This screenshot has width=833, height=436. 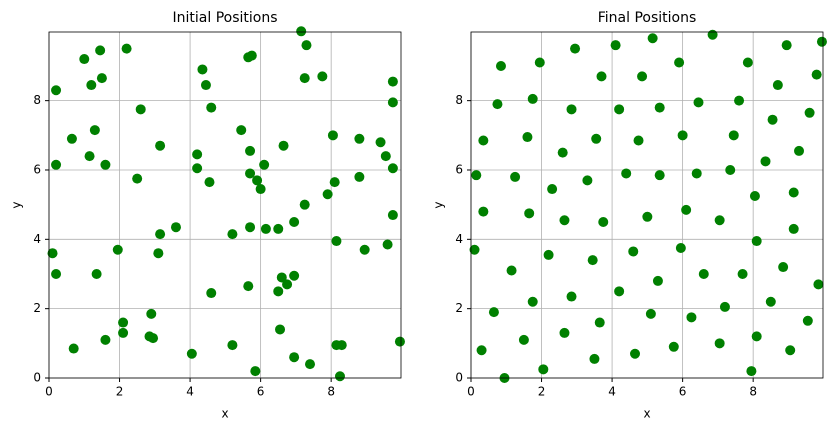 What do you see at coordinates (49, 392) in the screenshot?
I see `x-tick-label: 0` at bounding box center [49, 392].